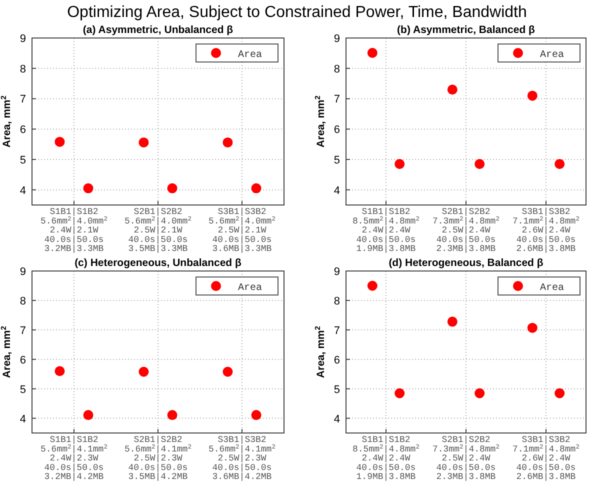 The image size is (594, 484). What do you see at coordinates (466, 30) in the screenshot?
I see `chart-title: (b) Asymmetric, Balanced β` at bounding box center [466, 30].